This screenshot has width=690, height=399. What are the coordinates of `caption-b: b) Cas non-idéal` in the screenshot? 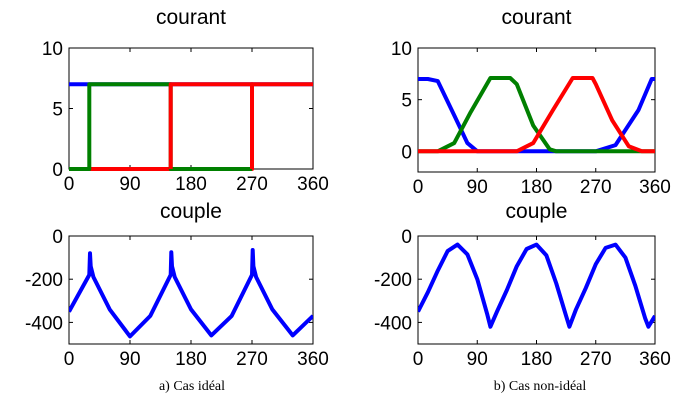 It's located at (540, 386).